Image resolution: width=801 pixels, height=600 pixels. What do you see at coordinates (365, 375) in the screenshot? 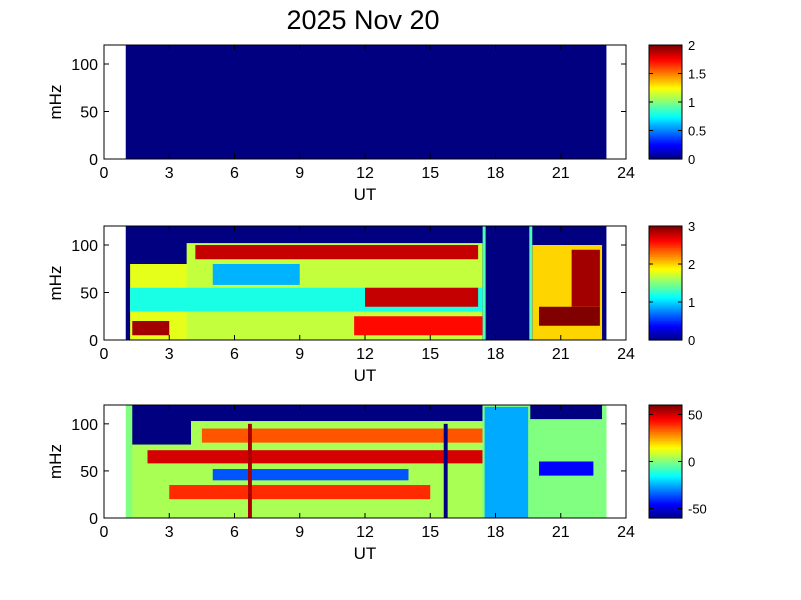
I see `x-axis-label: UT` at bounding box center [365, 375].